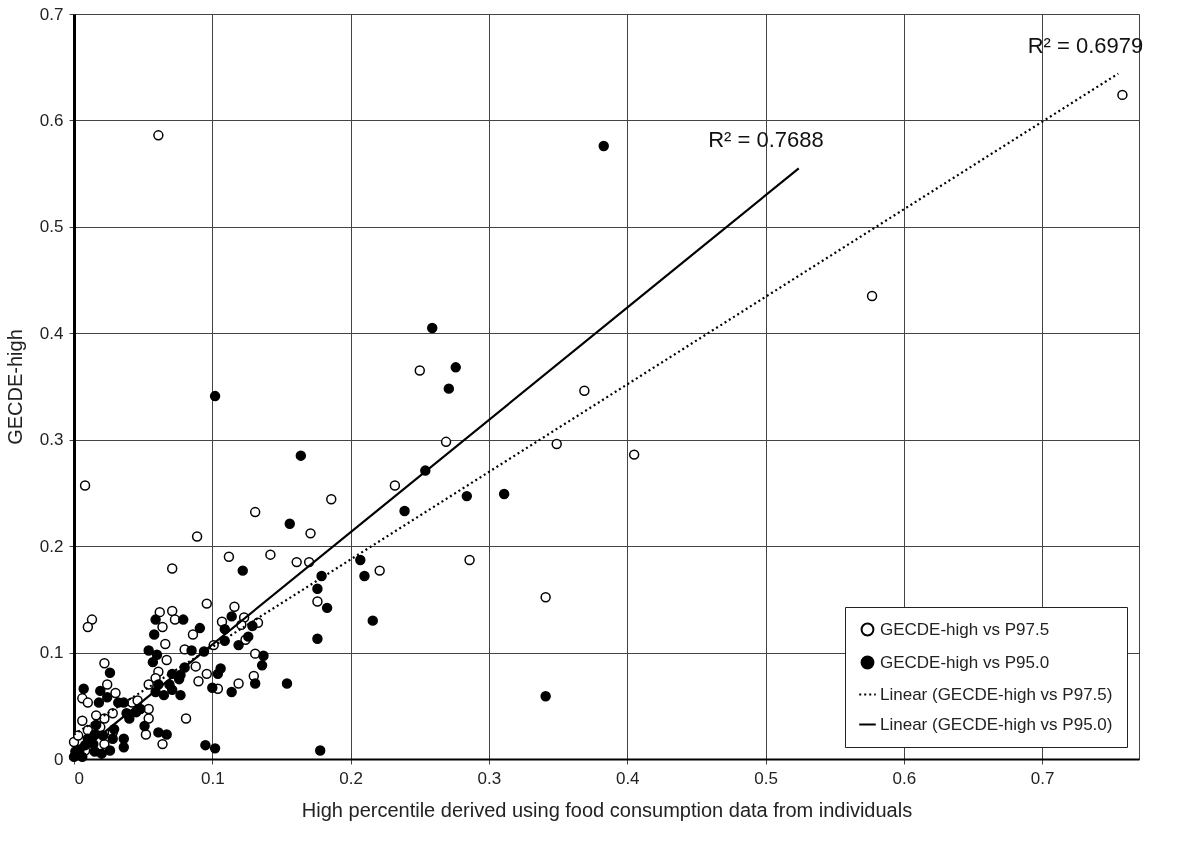 The width and height of the screenshot is (1189, 854). I want to click on x-tick-label: 0.4, so click(627, 778).